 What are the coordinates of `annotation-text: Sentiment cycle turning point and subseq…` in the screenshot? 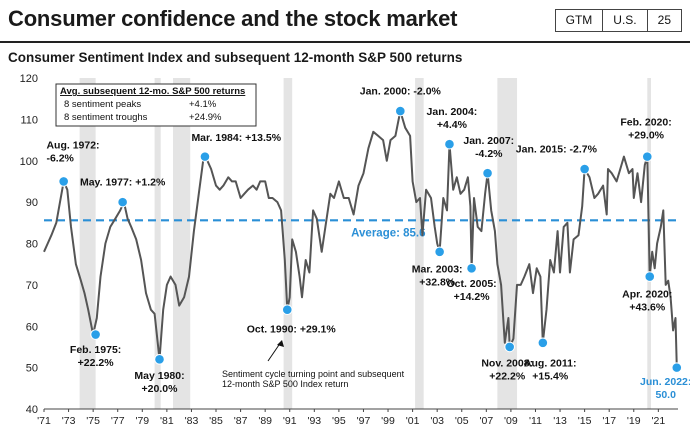 It's located at (313, 374).